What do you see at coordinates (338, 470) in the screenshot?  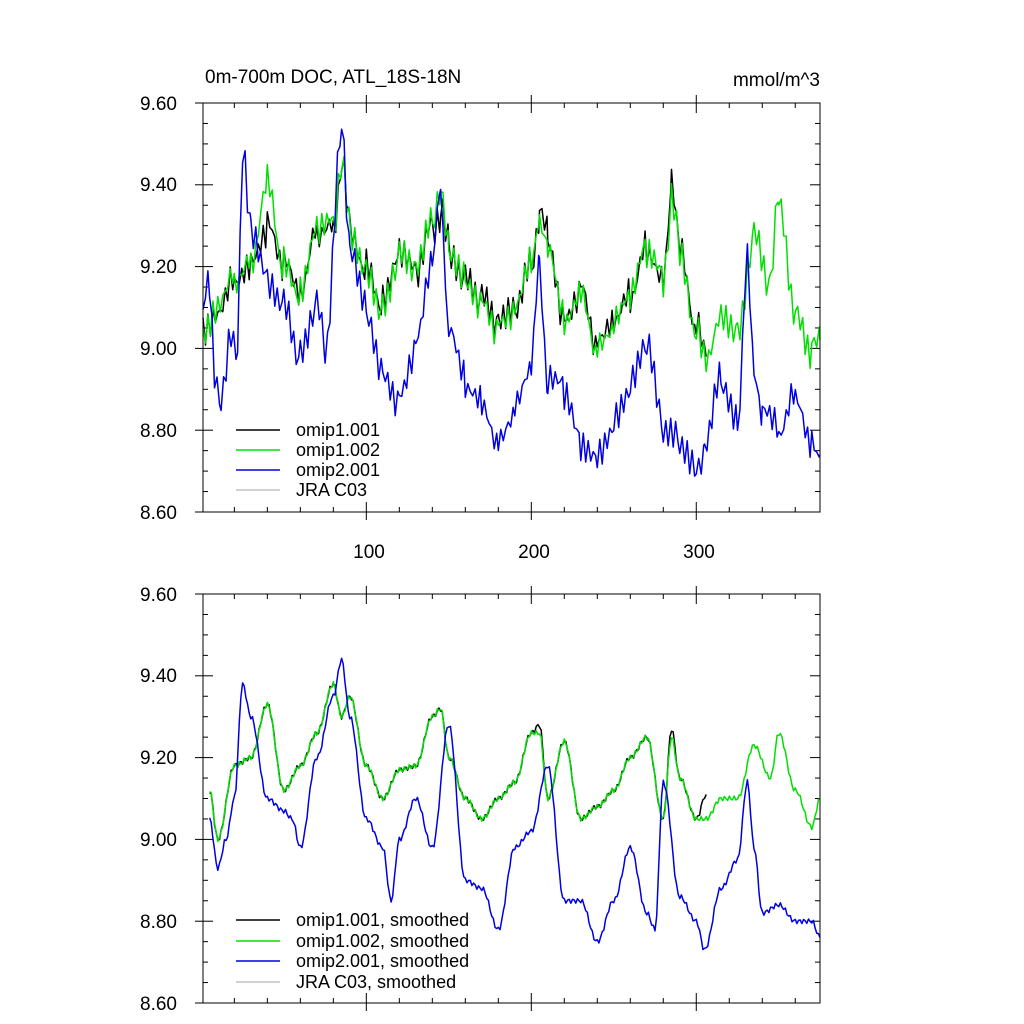 I see `legend-label: omip2.001` at bounding box center [338, 470].